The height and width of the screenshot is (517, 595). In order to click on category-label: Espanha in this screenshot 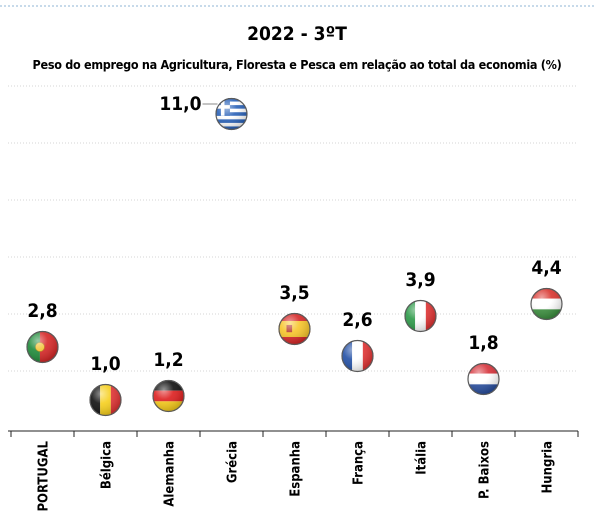, I will do `click(296, 469)`.